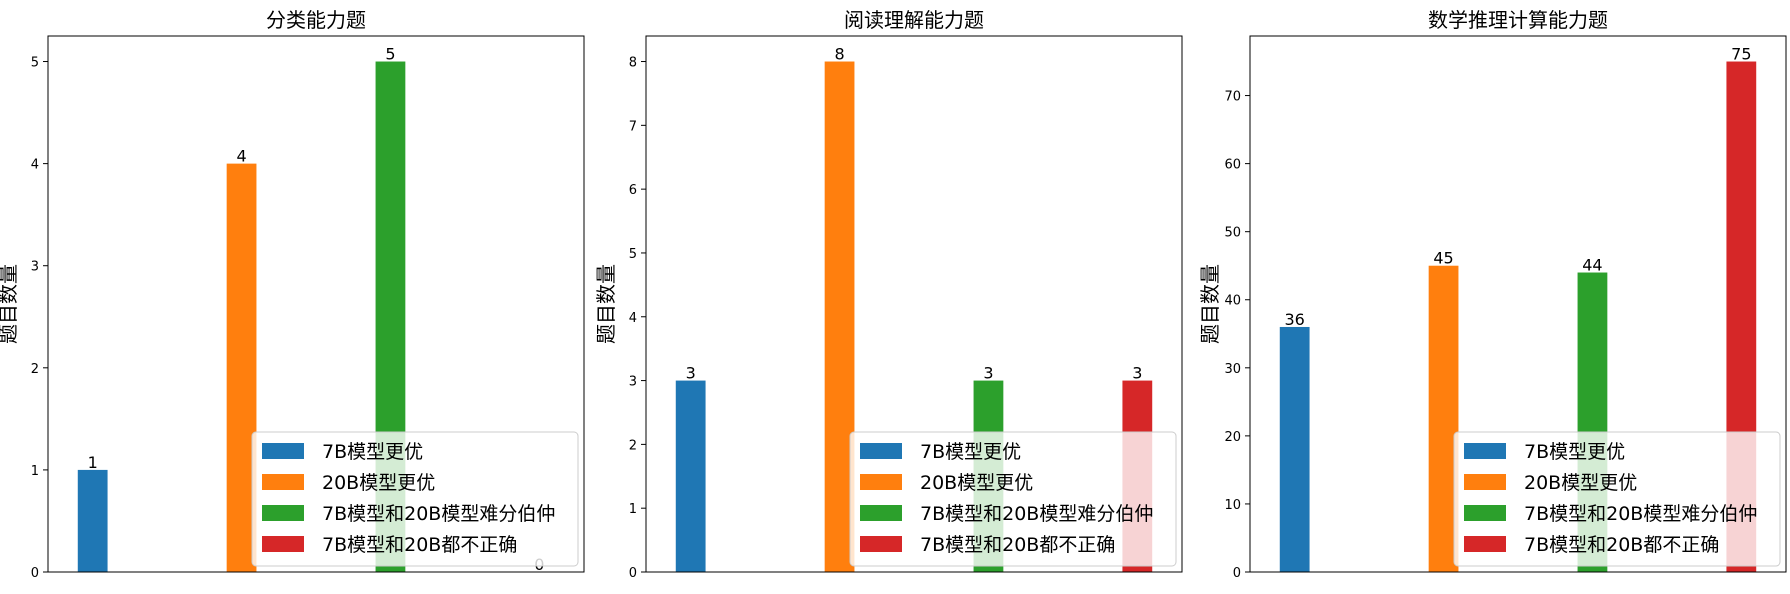 The width and height of the screenshot is (1790, 594). I want to click on y-tick-label: 20, so click(1232, 437).